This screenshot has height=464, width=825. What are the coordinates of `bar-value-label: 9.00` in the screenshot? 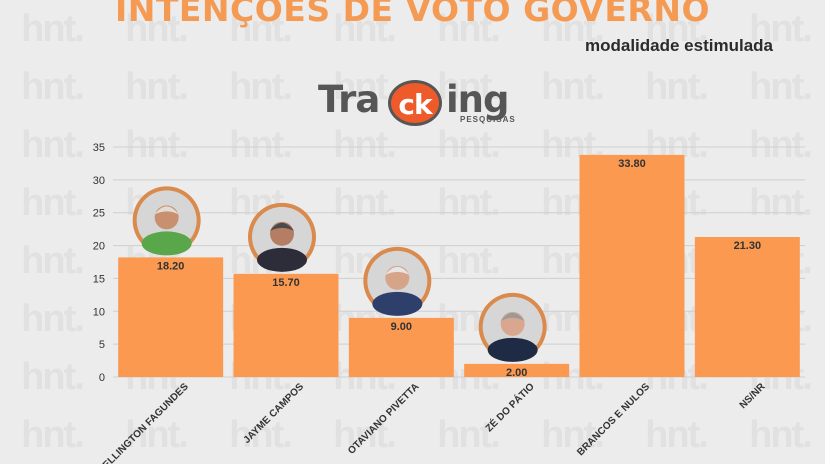 It's located at (401, 327).